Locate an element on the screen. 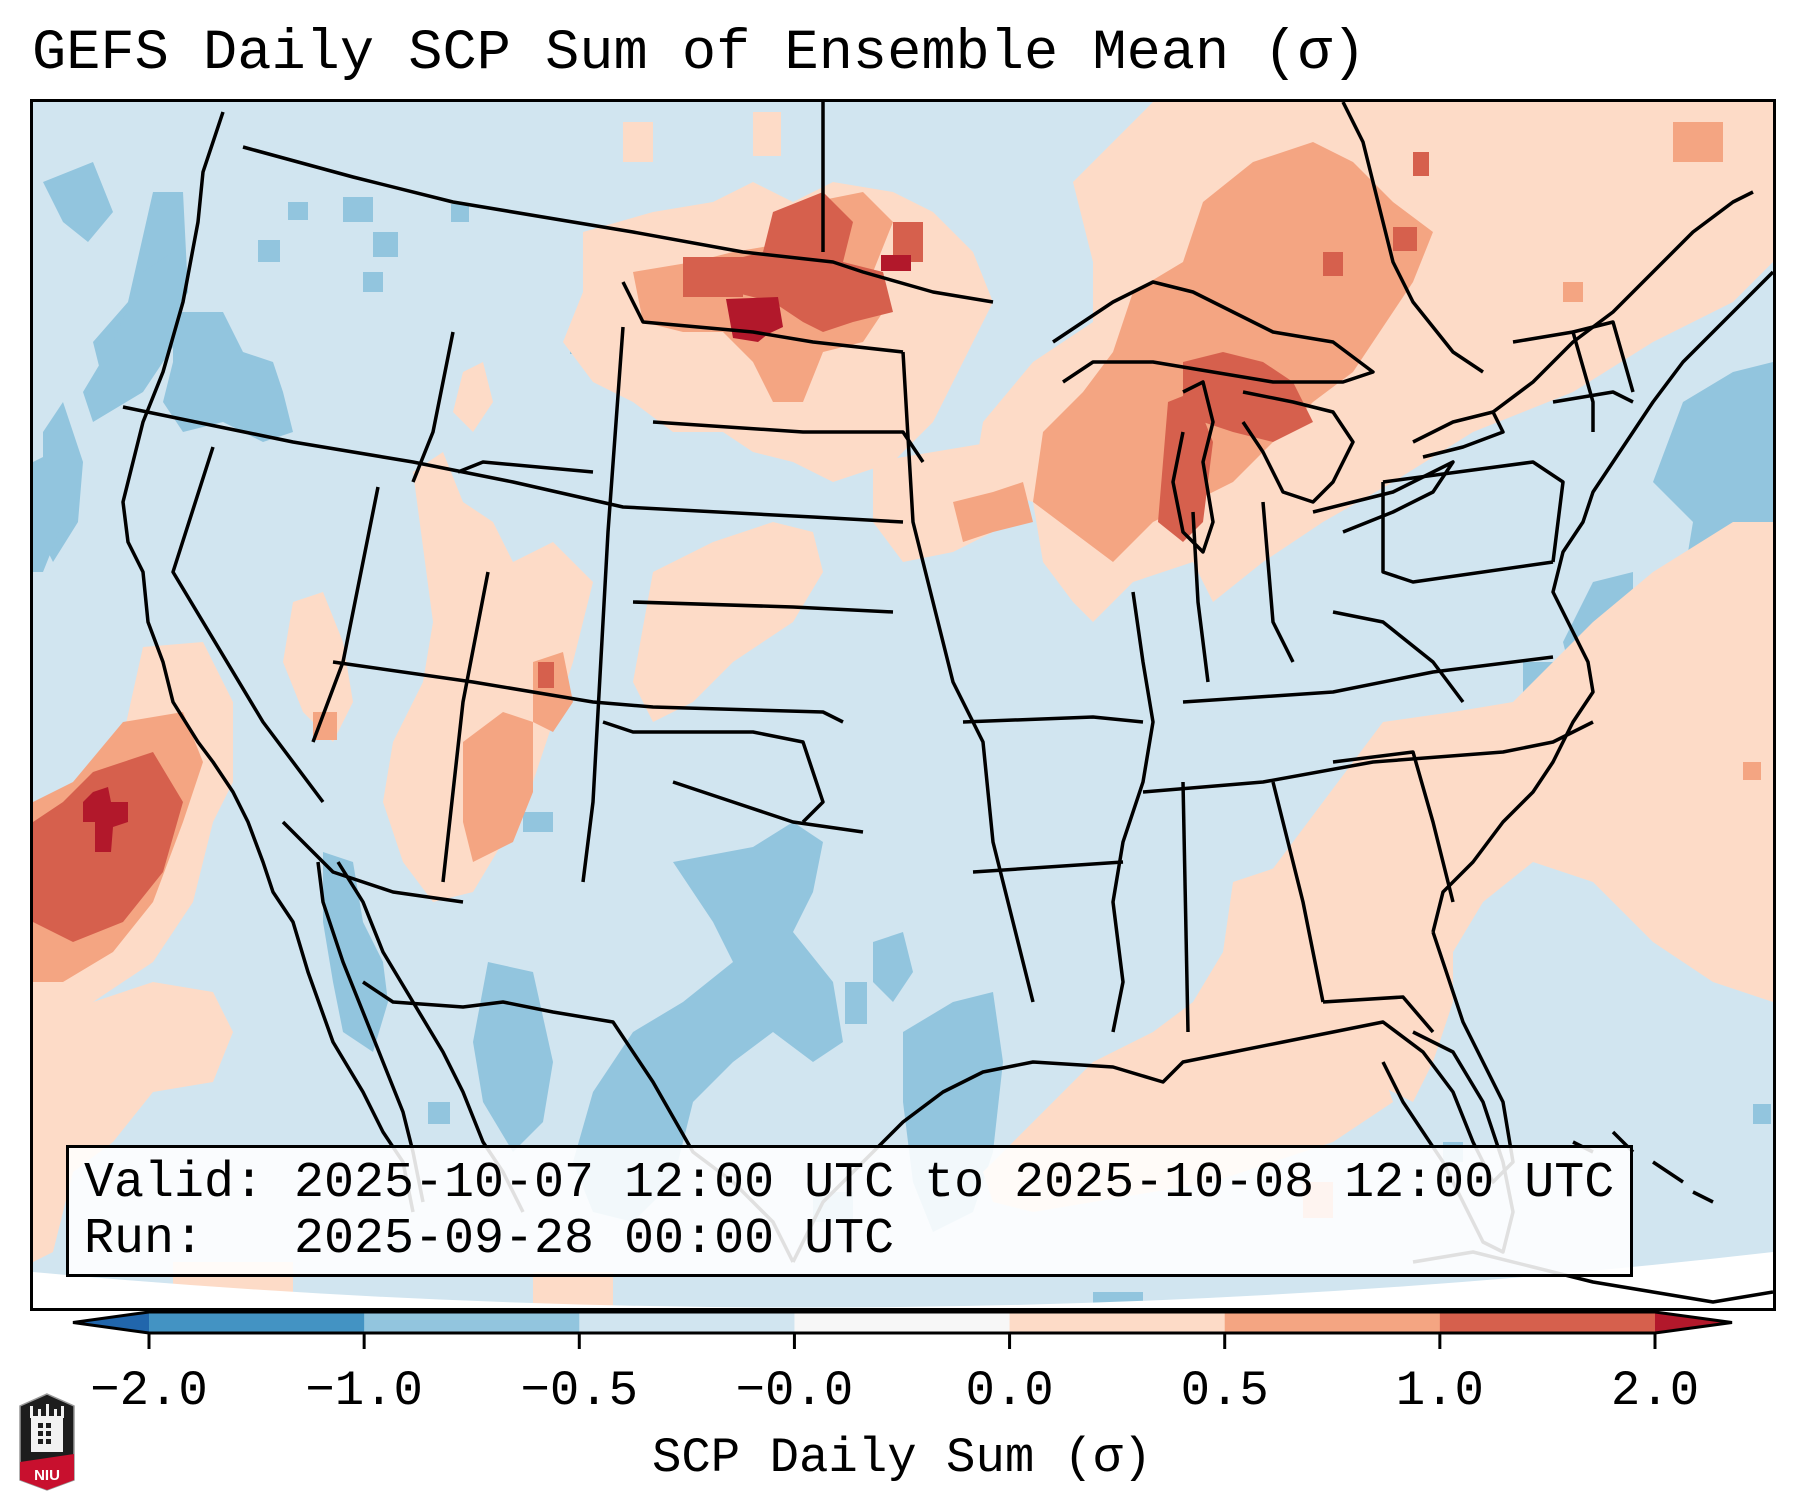 The height and width of the screenshot is (1506, 1803). canada-us-border is located at coordinates (618, 224).